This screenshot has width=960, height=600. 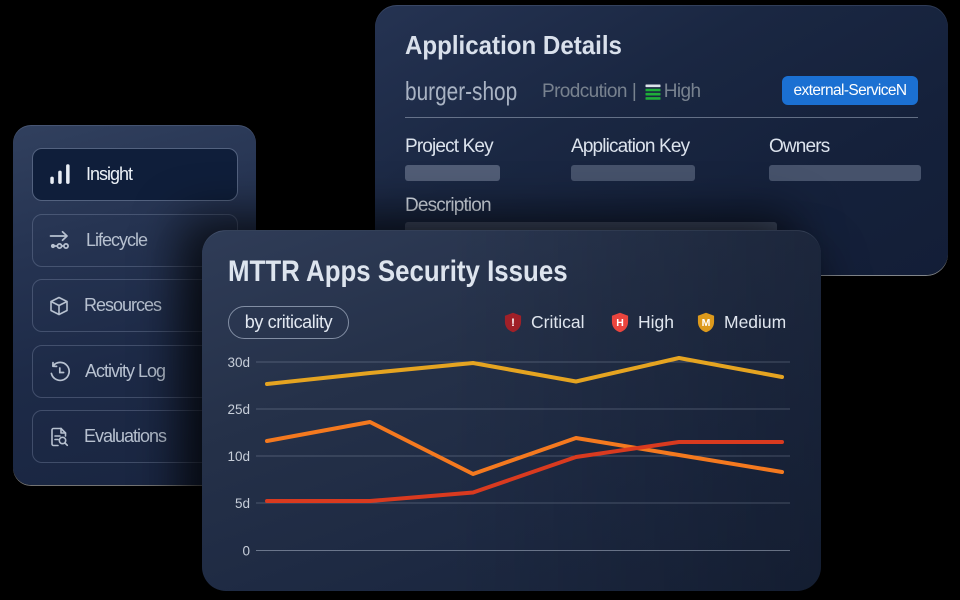 I want to click on svg-text: 0, so click(x=246, y=551).